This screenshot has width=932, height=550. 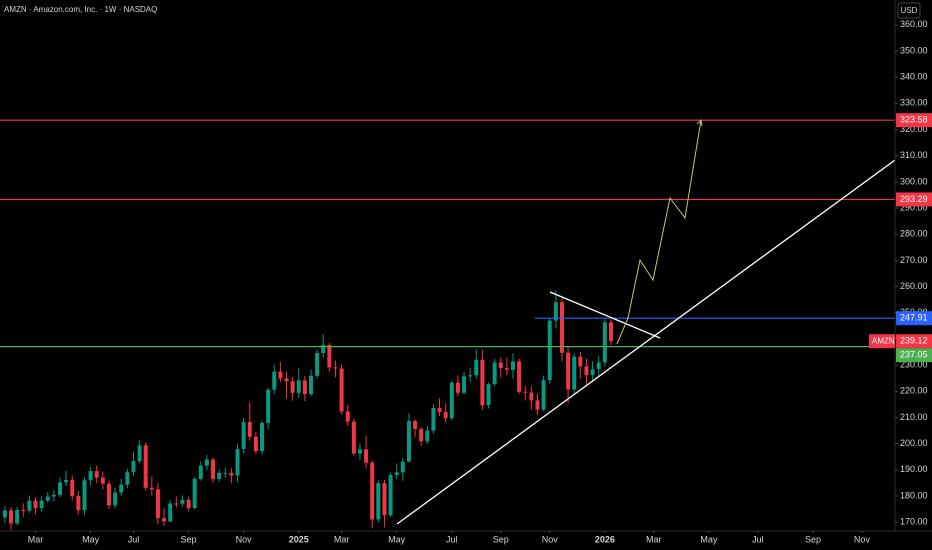 What do you see at coordinates (914, 181) in the screenshot?
I see `y-tick-label: 300.00` at bounding box center [914, 181].